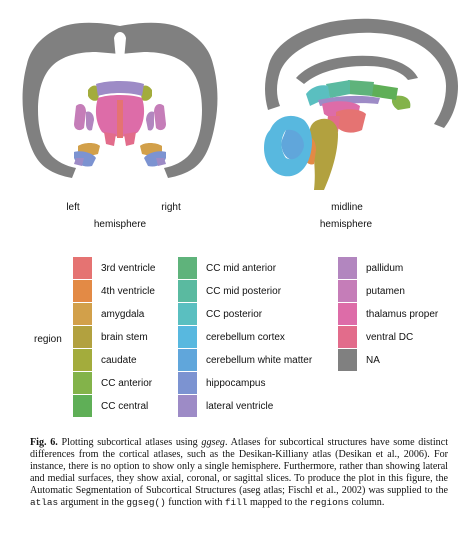 Image resolution: width=465 pixels, height=537 pixels. What do you see at coordinates (346, 224) in the screenshot?
I see `sagittal-hemisphere-label: hemisphere` at bounding box center [346, 224].